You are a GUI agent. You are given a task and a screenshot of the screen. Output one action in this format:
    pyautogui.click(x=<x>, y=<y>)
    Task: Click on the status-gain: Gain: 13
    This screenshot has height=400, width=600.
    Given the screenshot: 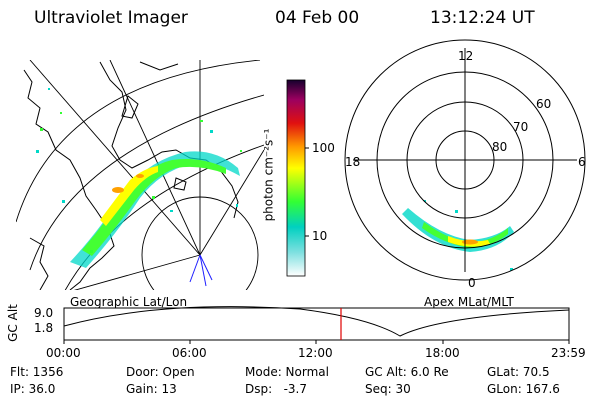 What is the action you would take?
    pyautogui.click(x=151, y=389)
    